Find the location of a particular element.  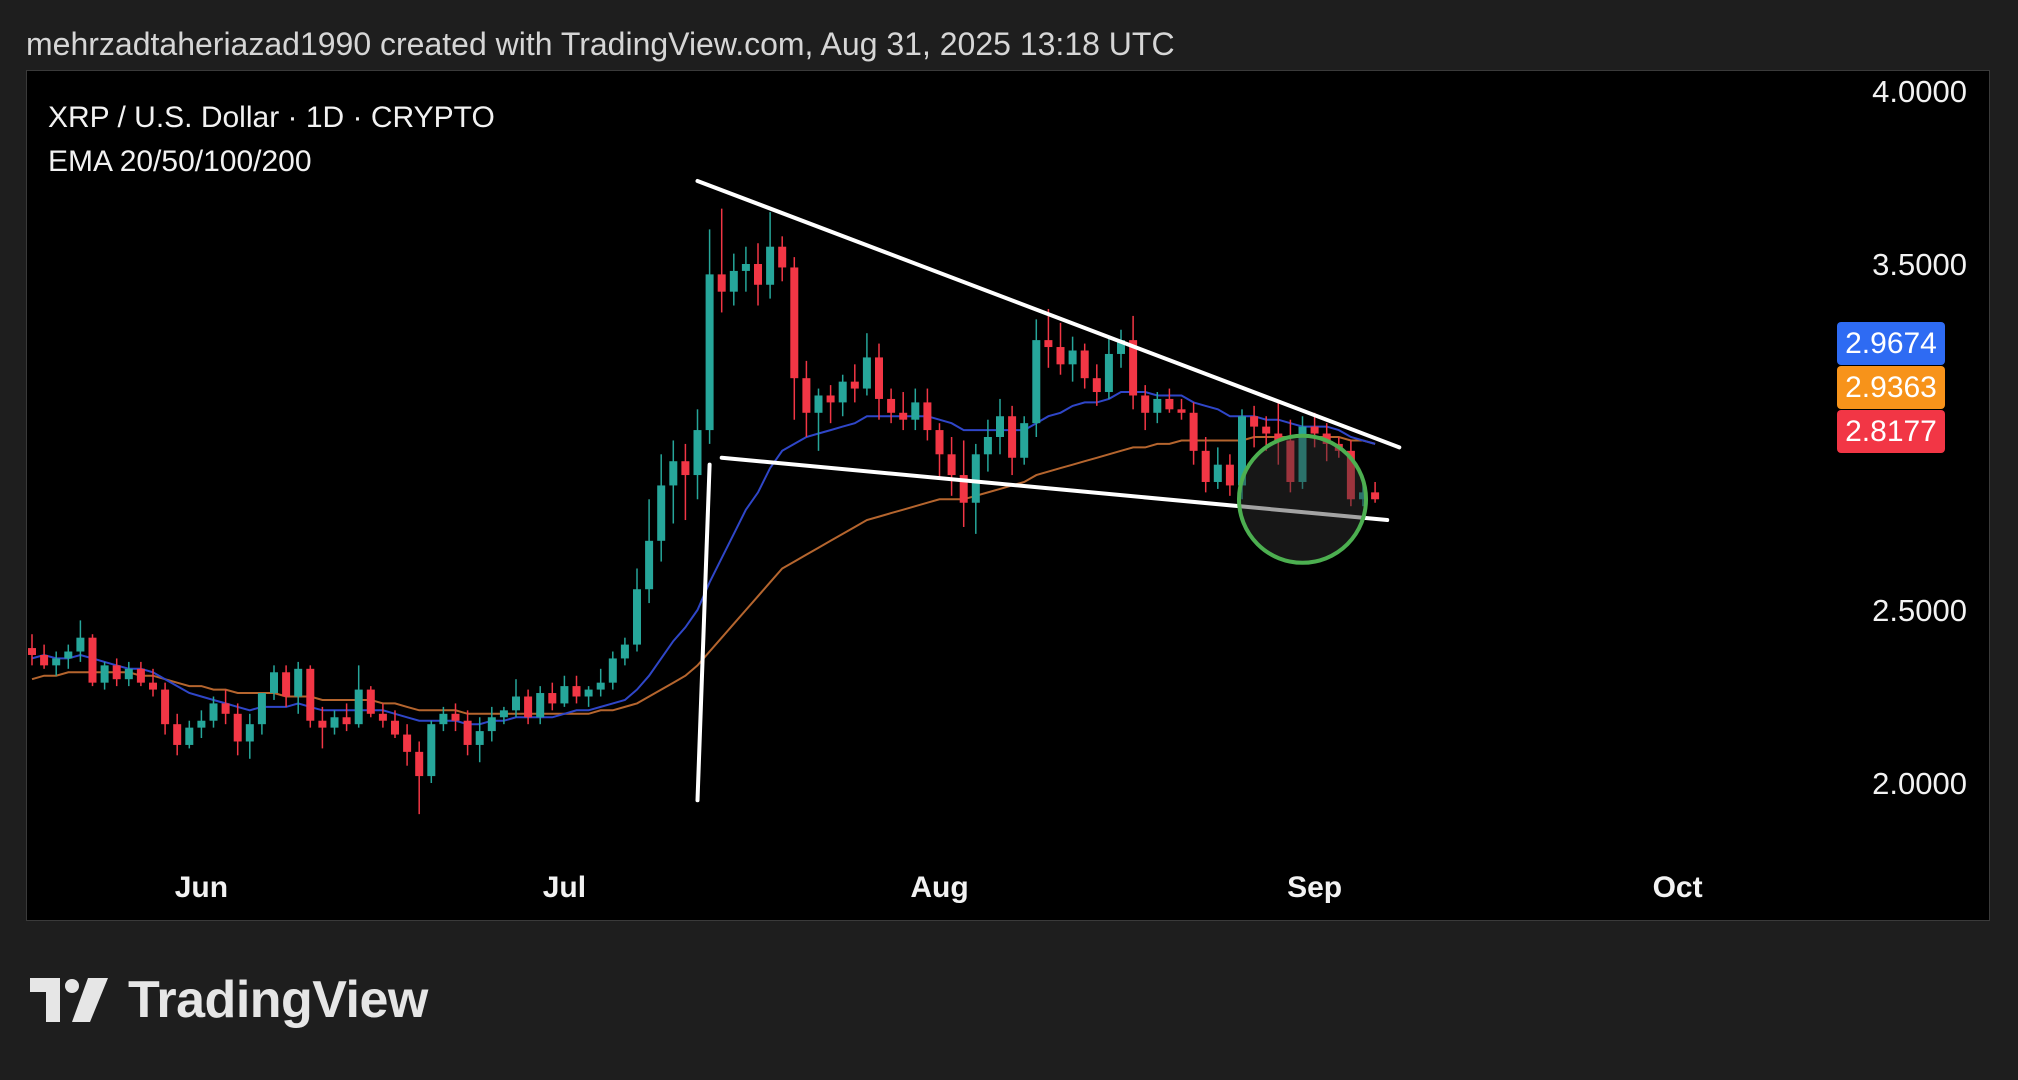

x-tick-label: Sep is located at coordinates (1314, 887).